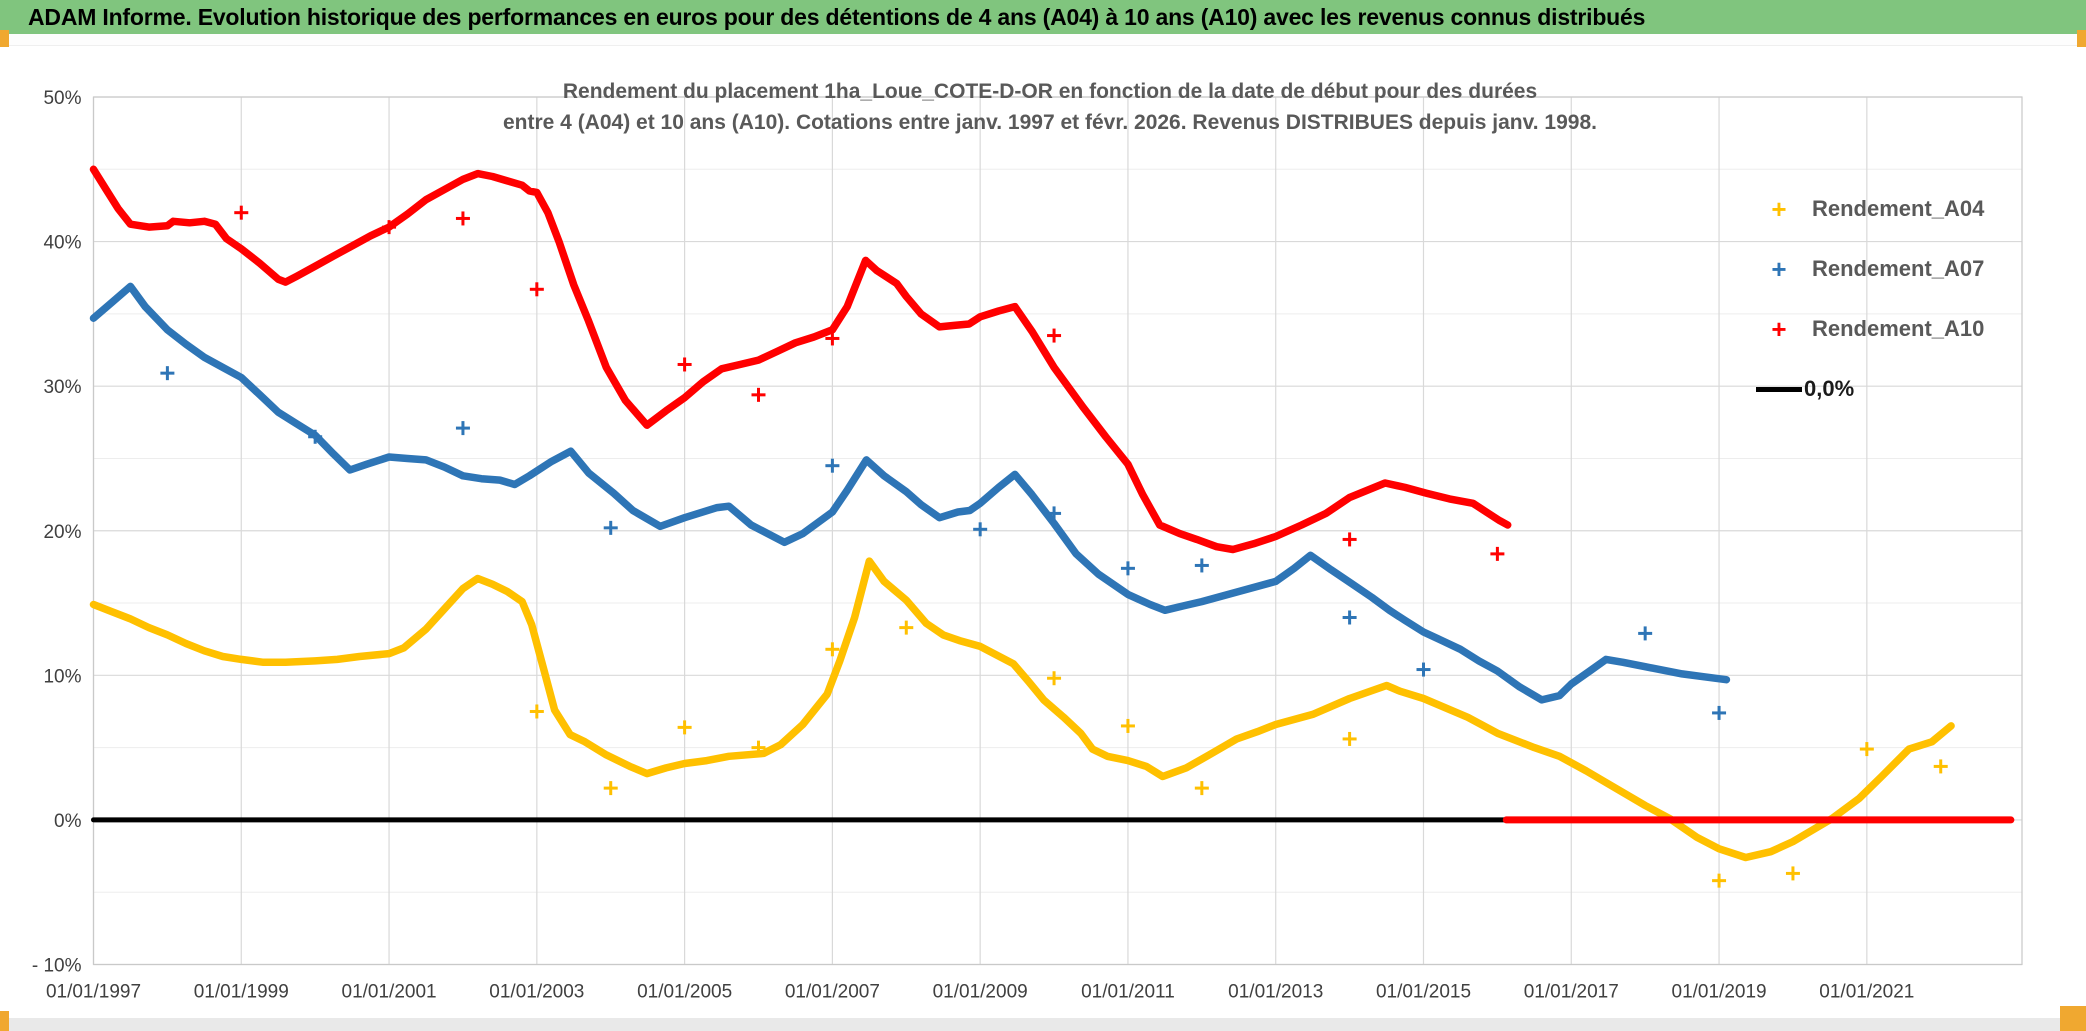  I want to click on header-divider, so click(1043, 40).